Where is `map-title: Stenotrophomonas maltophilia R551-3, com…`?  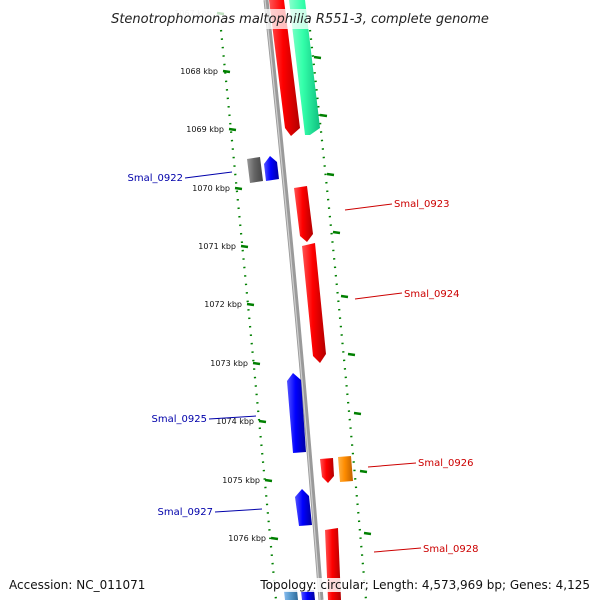 map-title: Stenotrophomonas maltophilia R551-3, com… is located at coordinates (300, 19).